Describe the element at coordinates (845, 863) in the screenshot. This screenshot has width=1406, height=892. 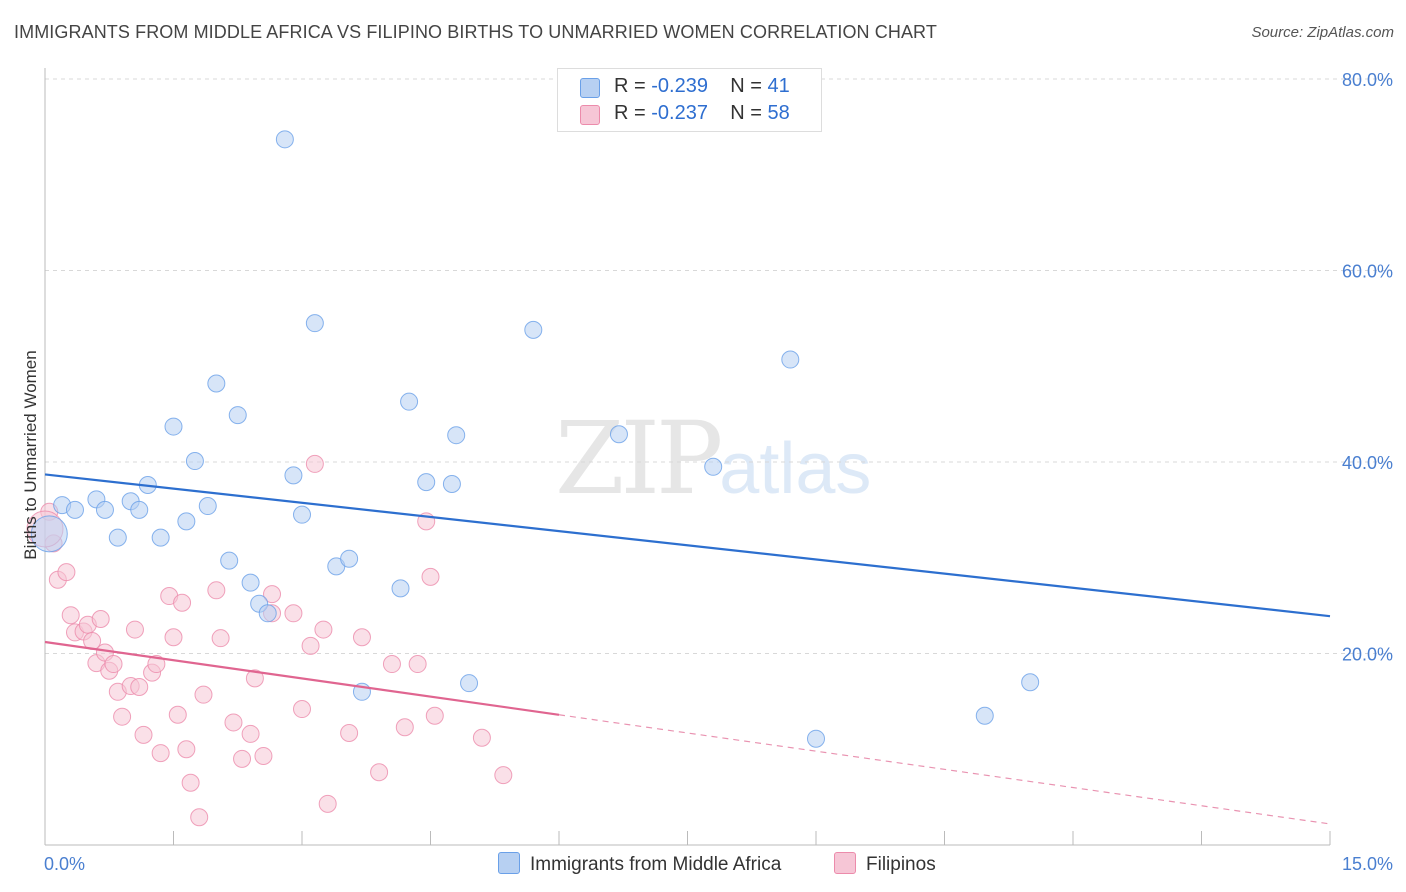
I see `bottom-legend-swatch-pink` at that location.